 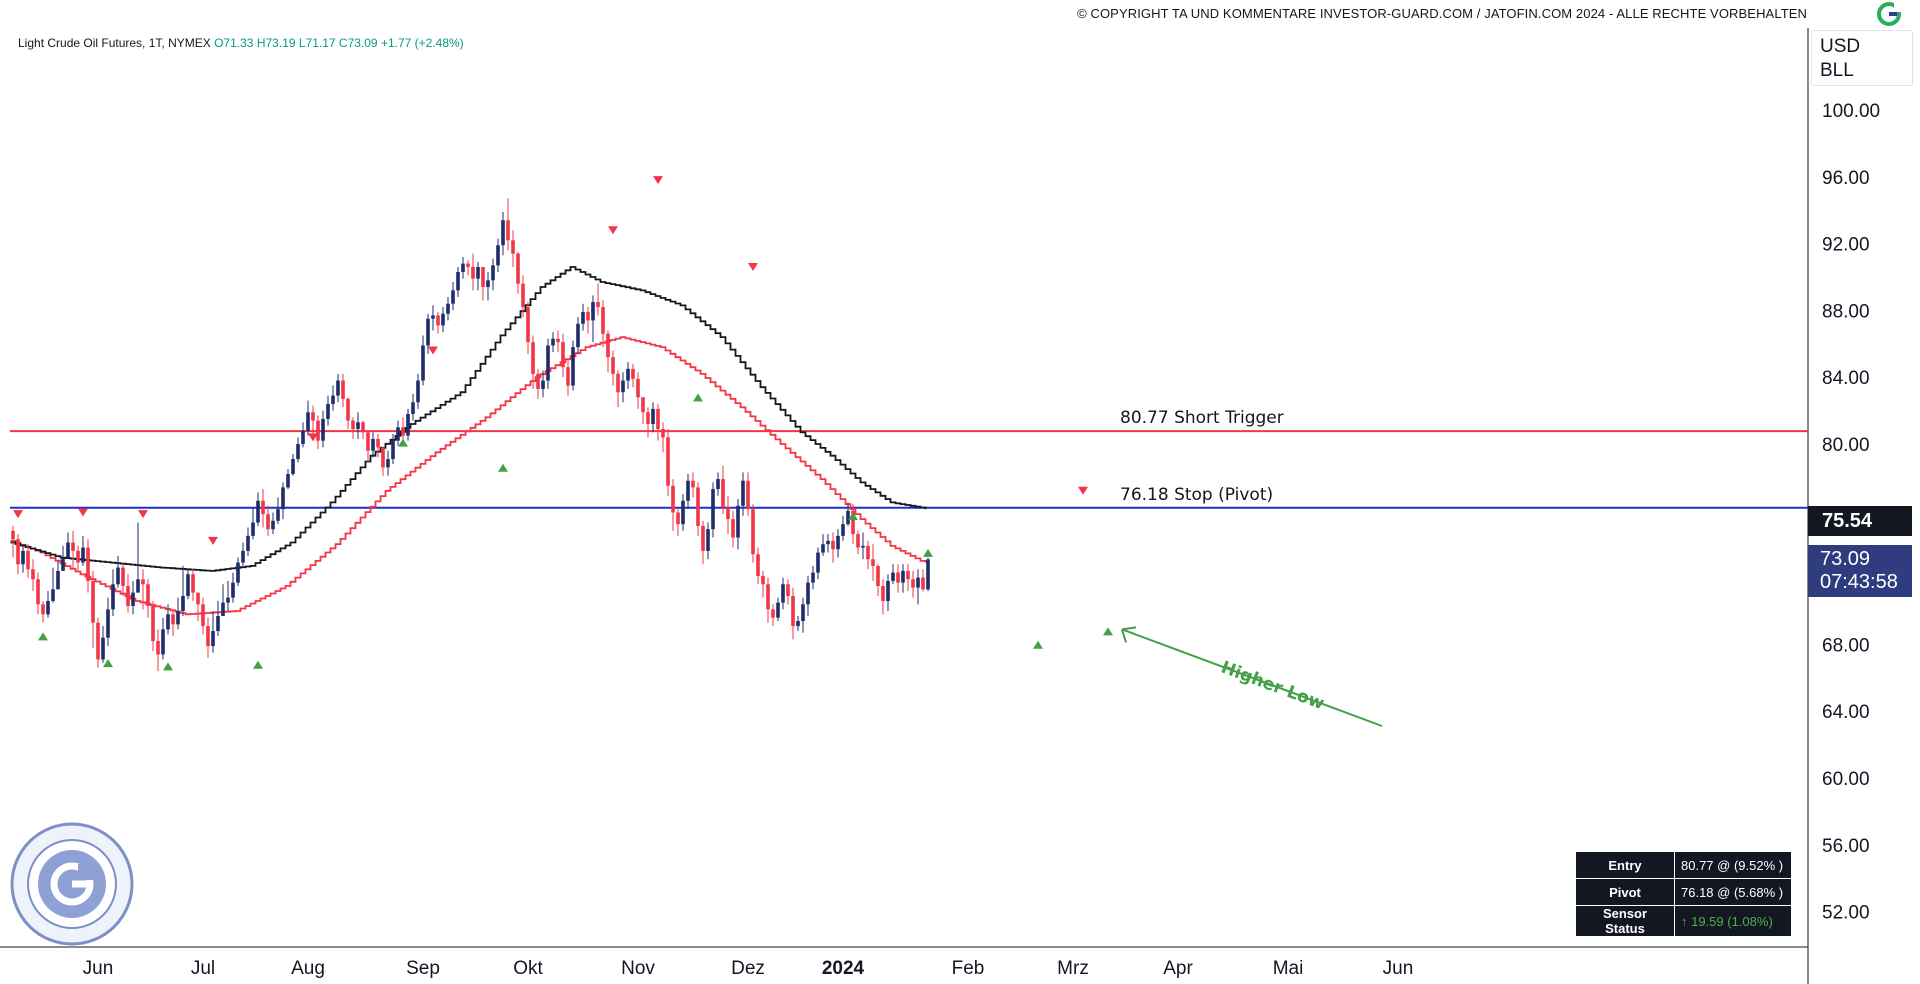 What do you see at coordinates (1840, 46) in the screenshot?
I see `currency-label: USD` at bounding box center [1840, 46].